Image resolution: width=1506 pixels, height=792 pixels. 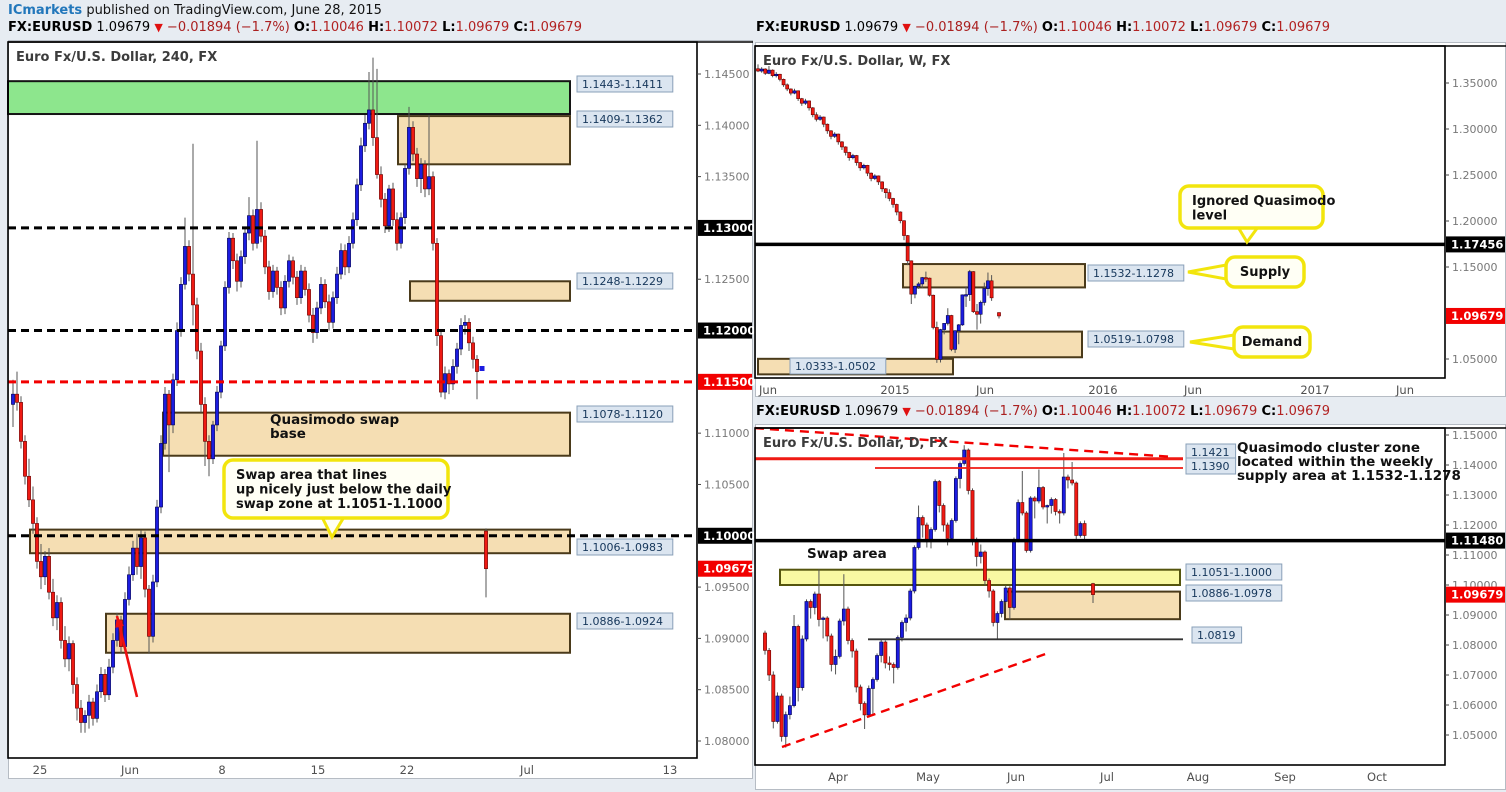 What do you see at coordinates (1475, 675) in the screenshot?
I see `price-tick: 1.07000` at bounding box center [1475, 675].